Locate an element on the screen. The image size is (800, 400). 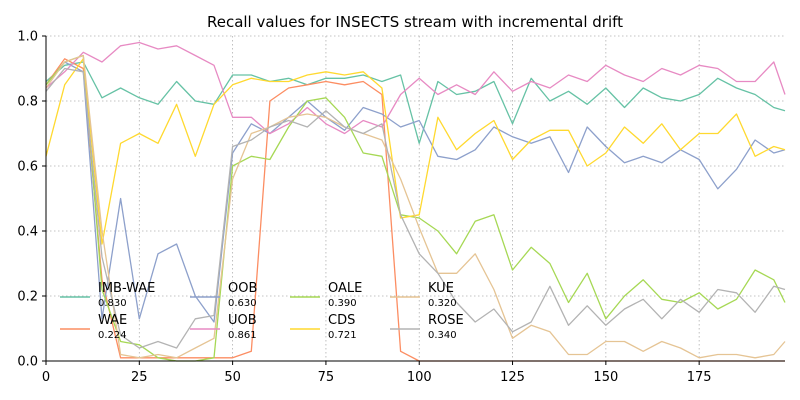
x-tick-label: 150 is located at coordinates (605, 377).